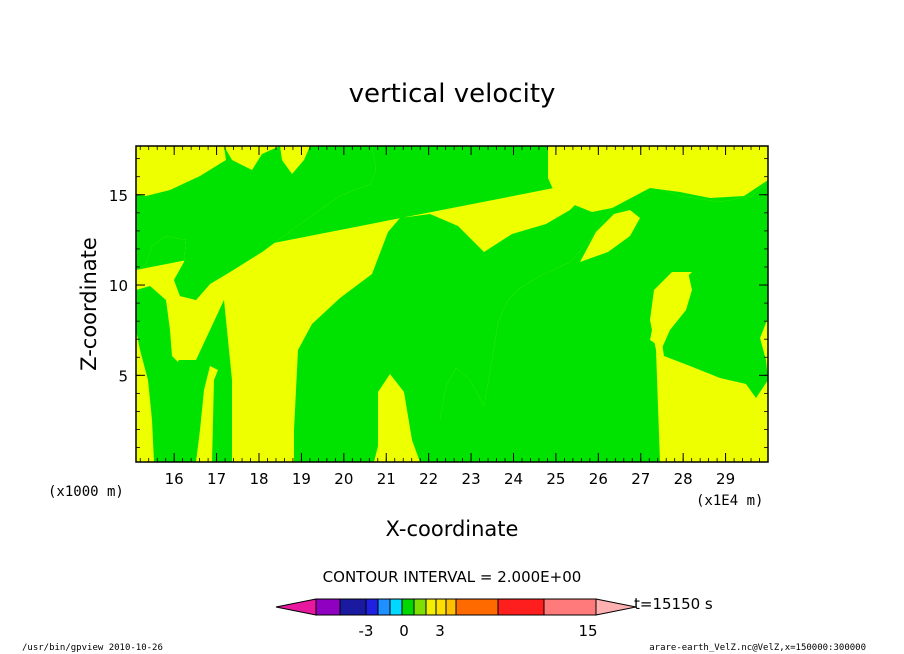 The width and height of the screenshot is (904, 654). Describe the element at coordinates (587, 631) in the screenshot. I see `colorbar-label: 15` at that location.